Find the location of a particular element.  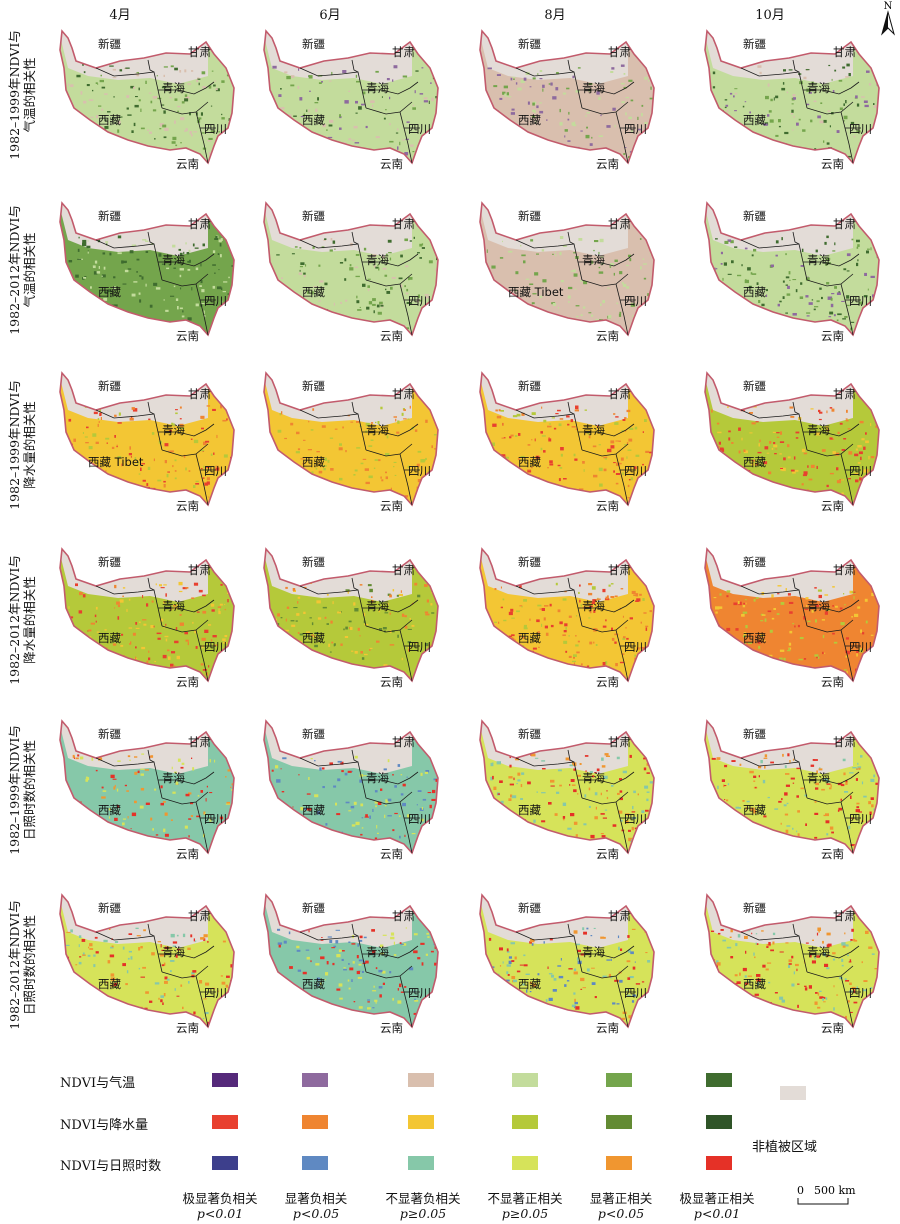

legend-swatch-r3-c1 is located at coordinates (225, 1163).